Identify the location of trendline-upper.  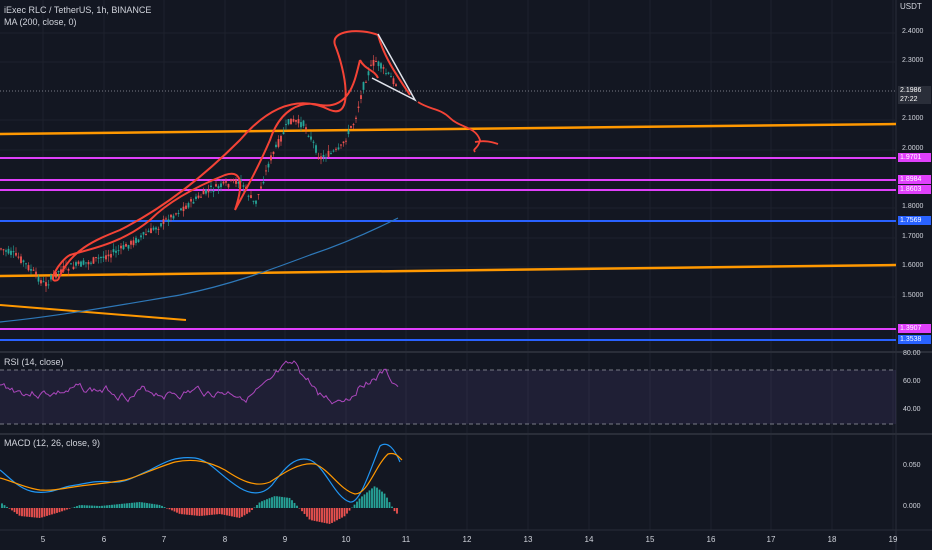
(448, 129).